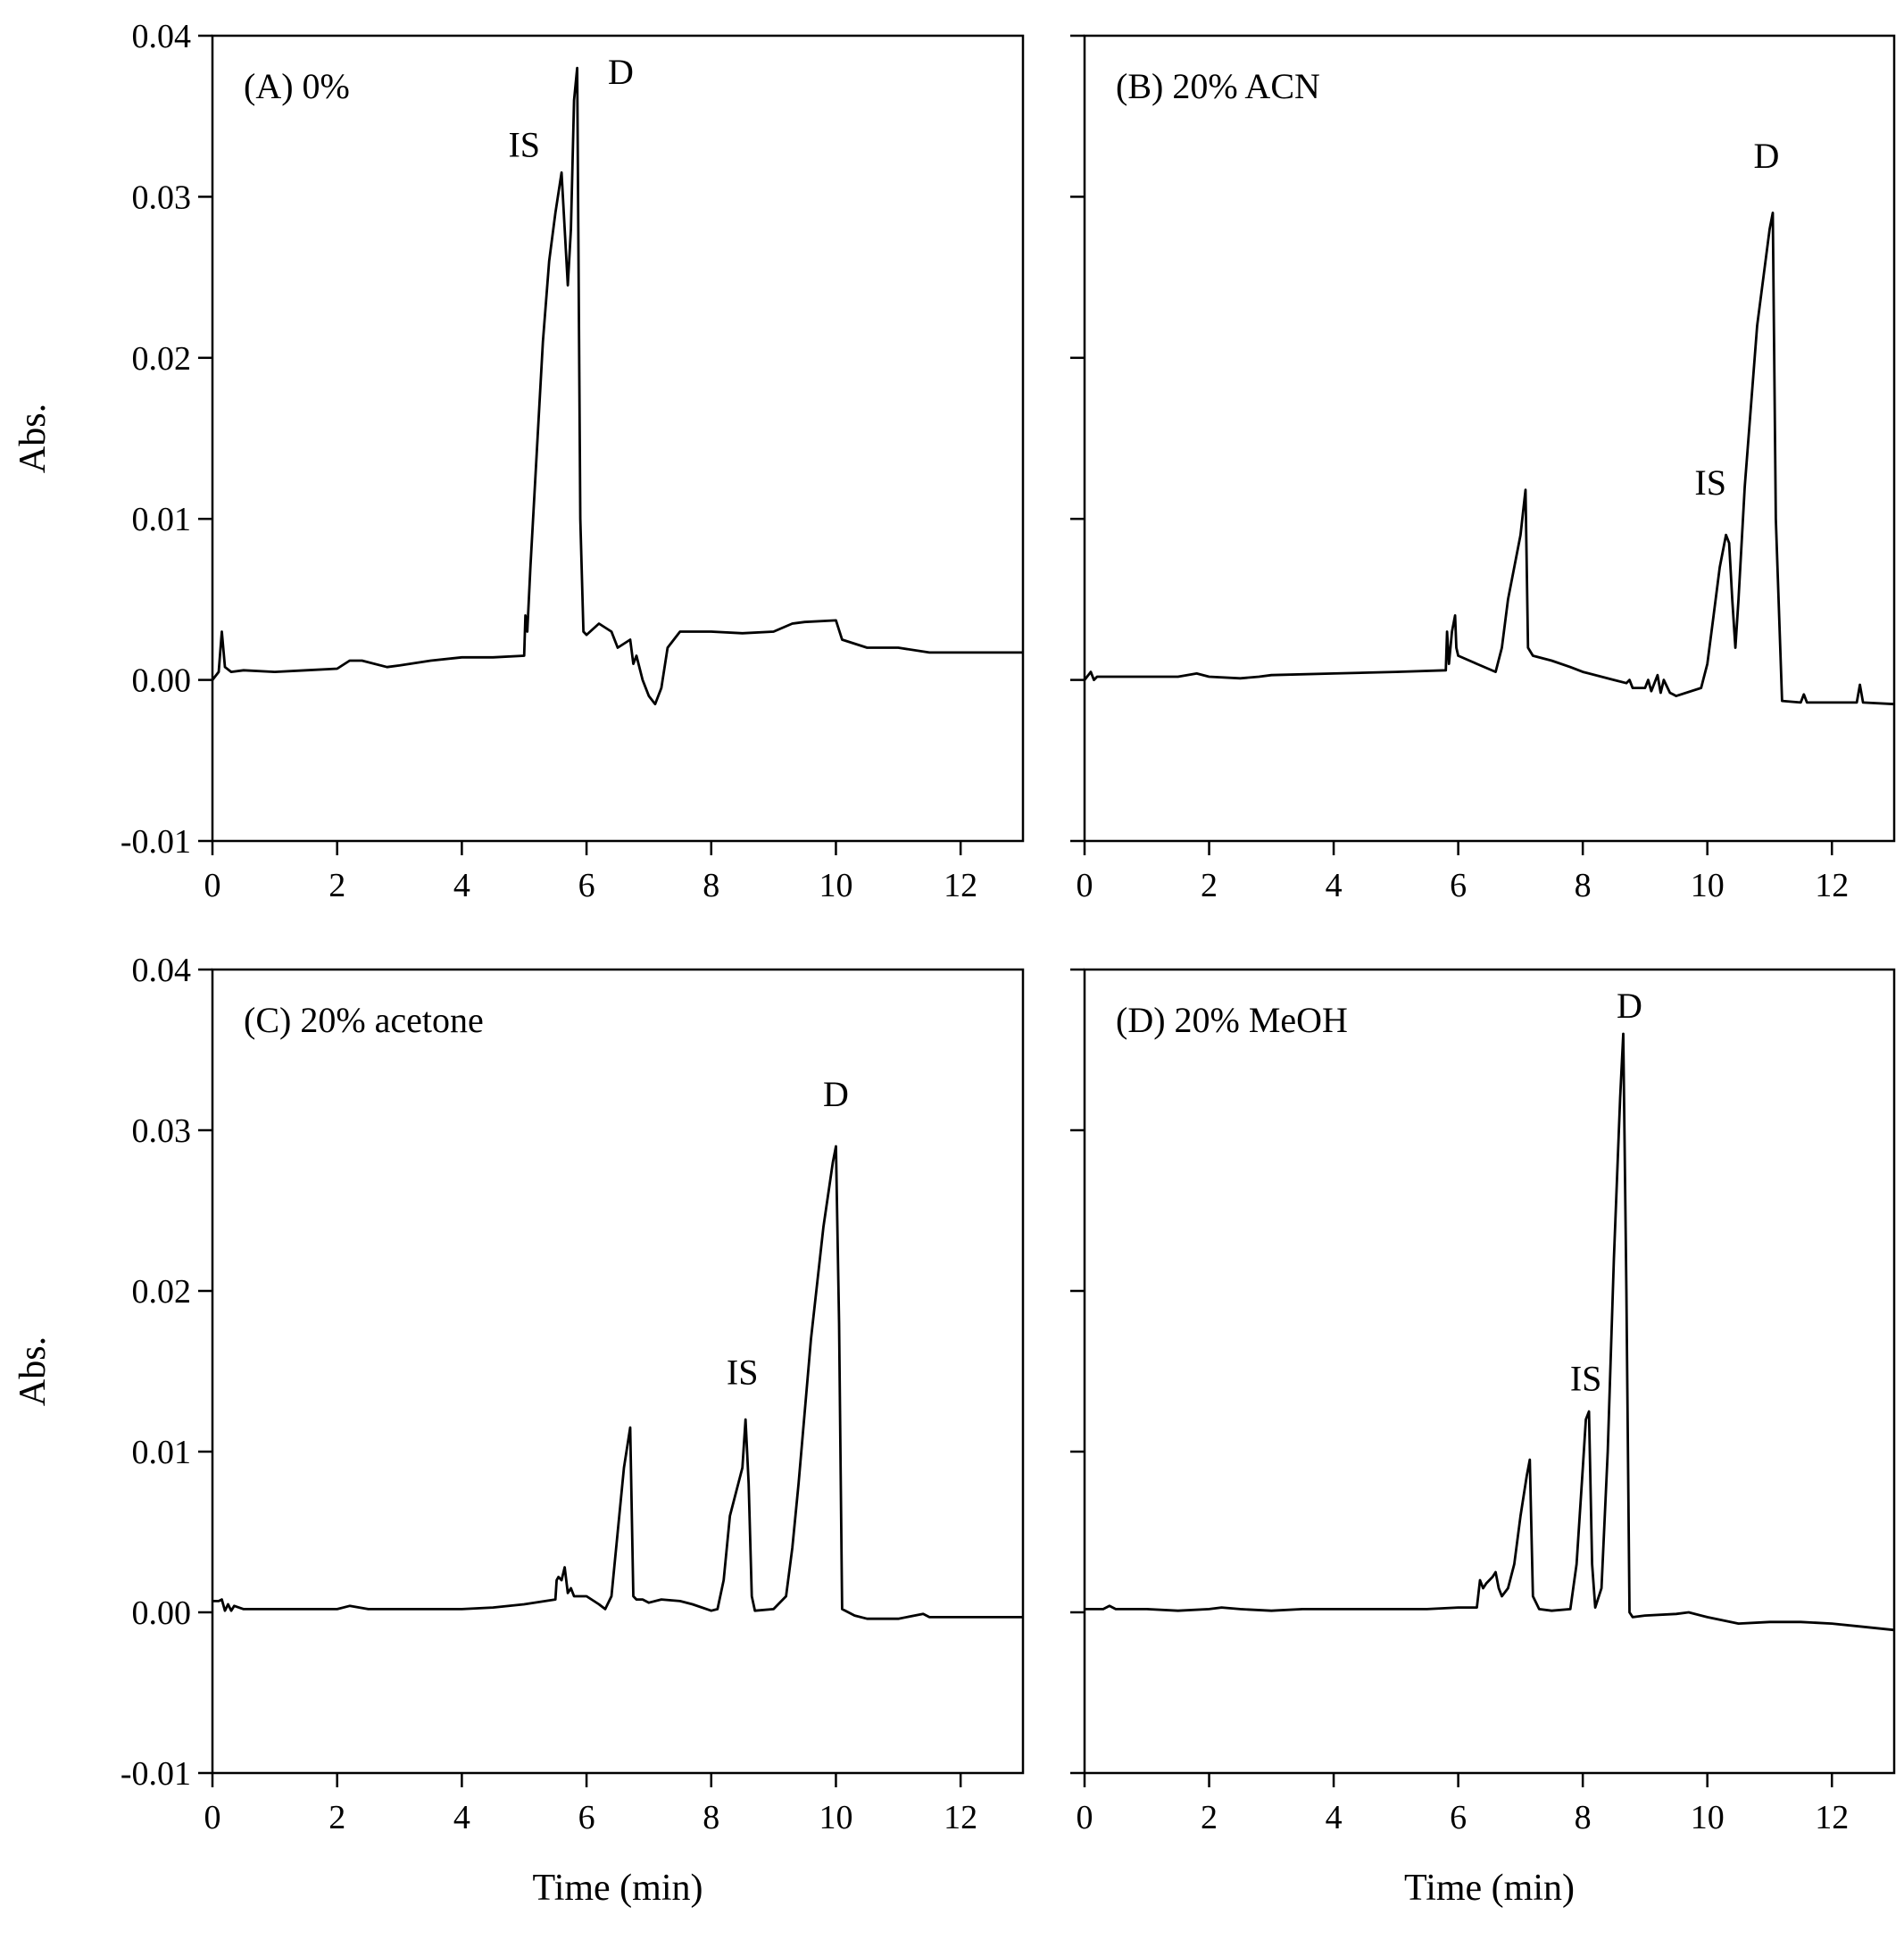  Describe the element at coordinates (1232, 1020) in the screenshot. I see `panel-label: (D) 20% MeOH` at that location.